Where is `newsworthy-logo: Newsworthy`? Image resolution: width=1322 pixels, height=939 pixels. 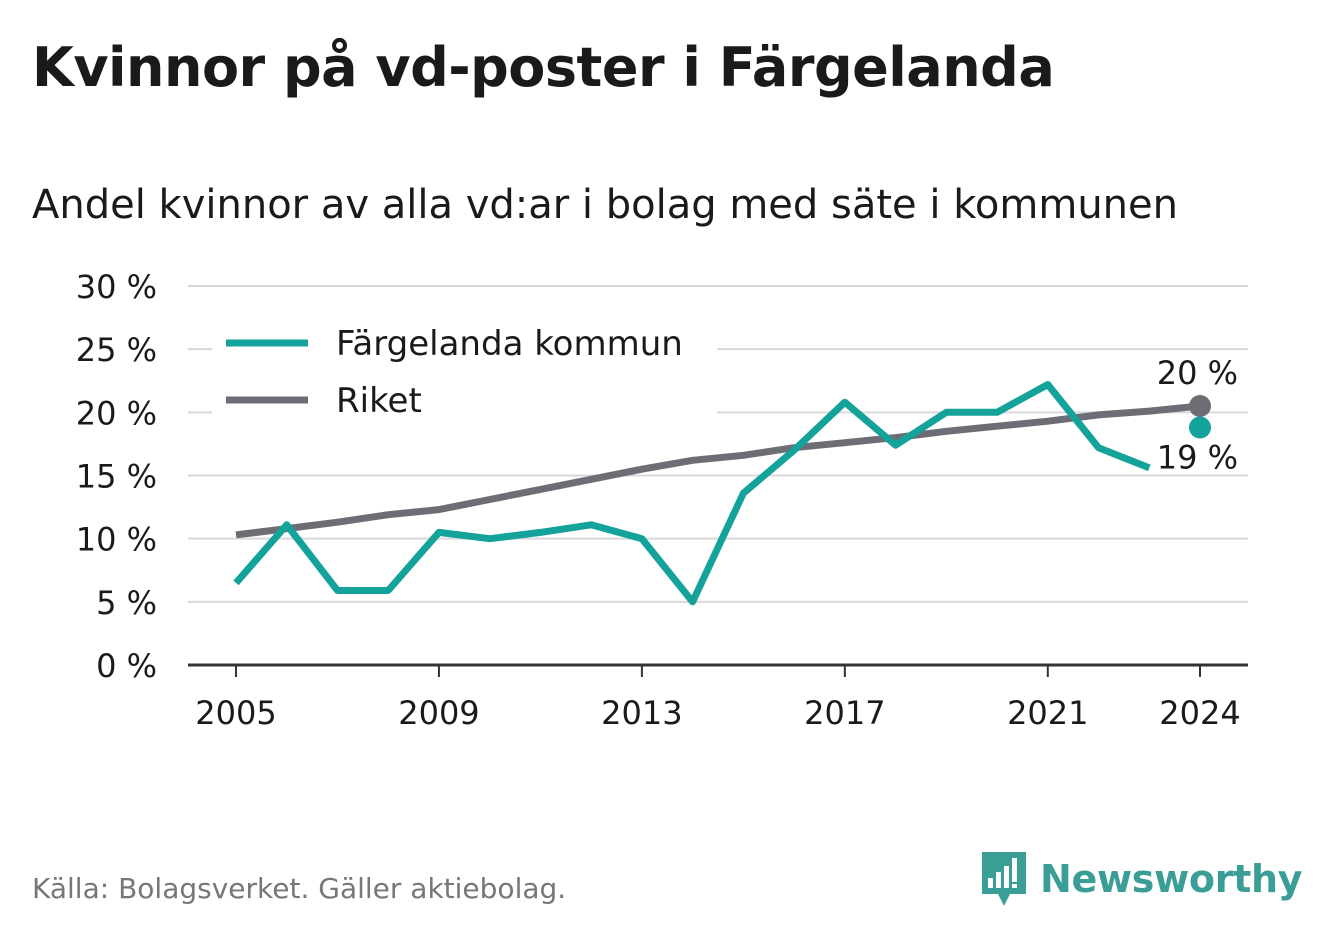
newsworthy-logo: Newsworthy is located at coordinates (1141, 879).